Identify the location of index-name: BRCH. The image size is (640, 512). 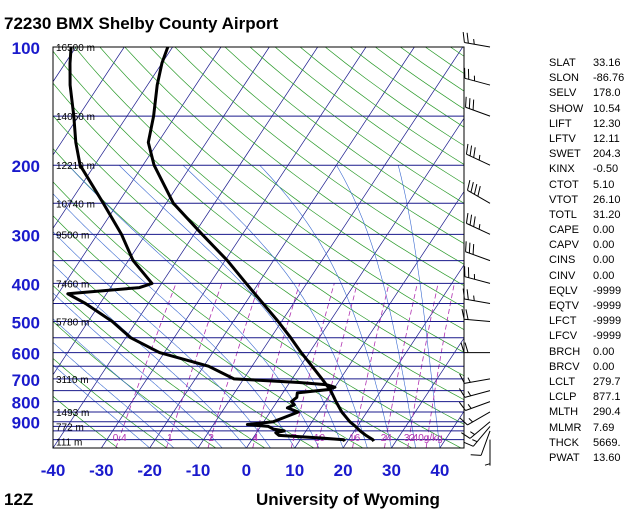
(565, 351).